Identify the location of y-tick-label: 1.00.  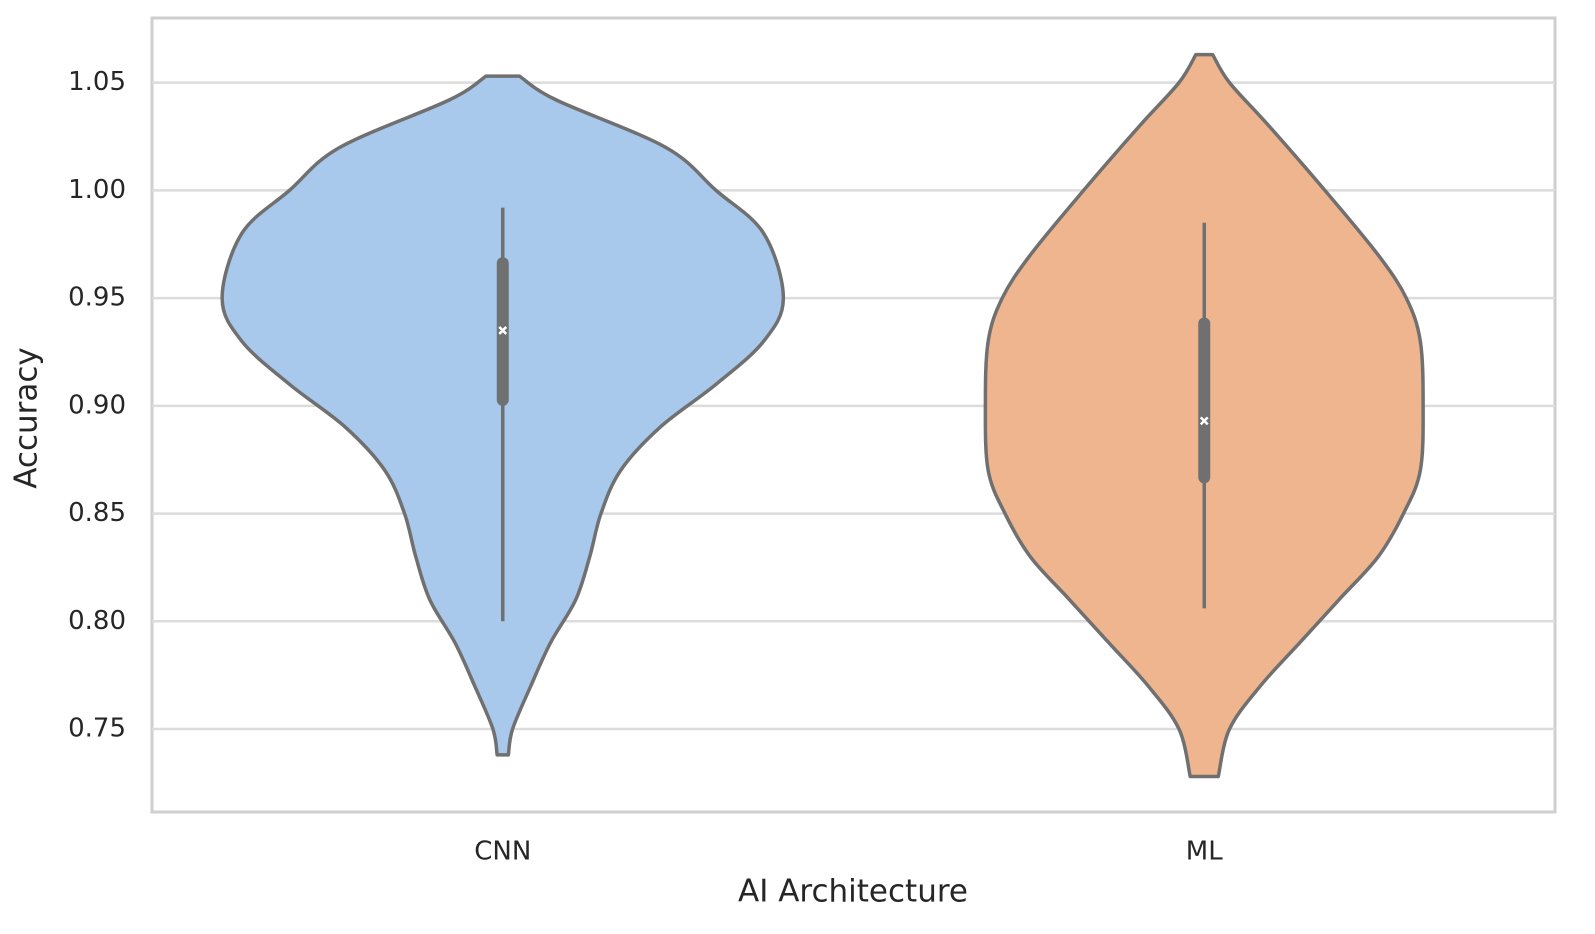
(97, 190).